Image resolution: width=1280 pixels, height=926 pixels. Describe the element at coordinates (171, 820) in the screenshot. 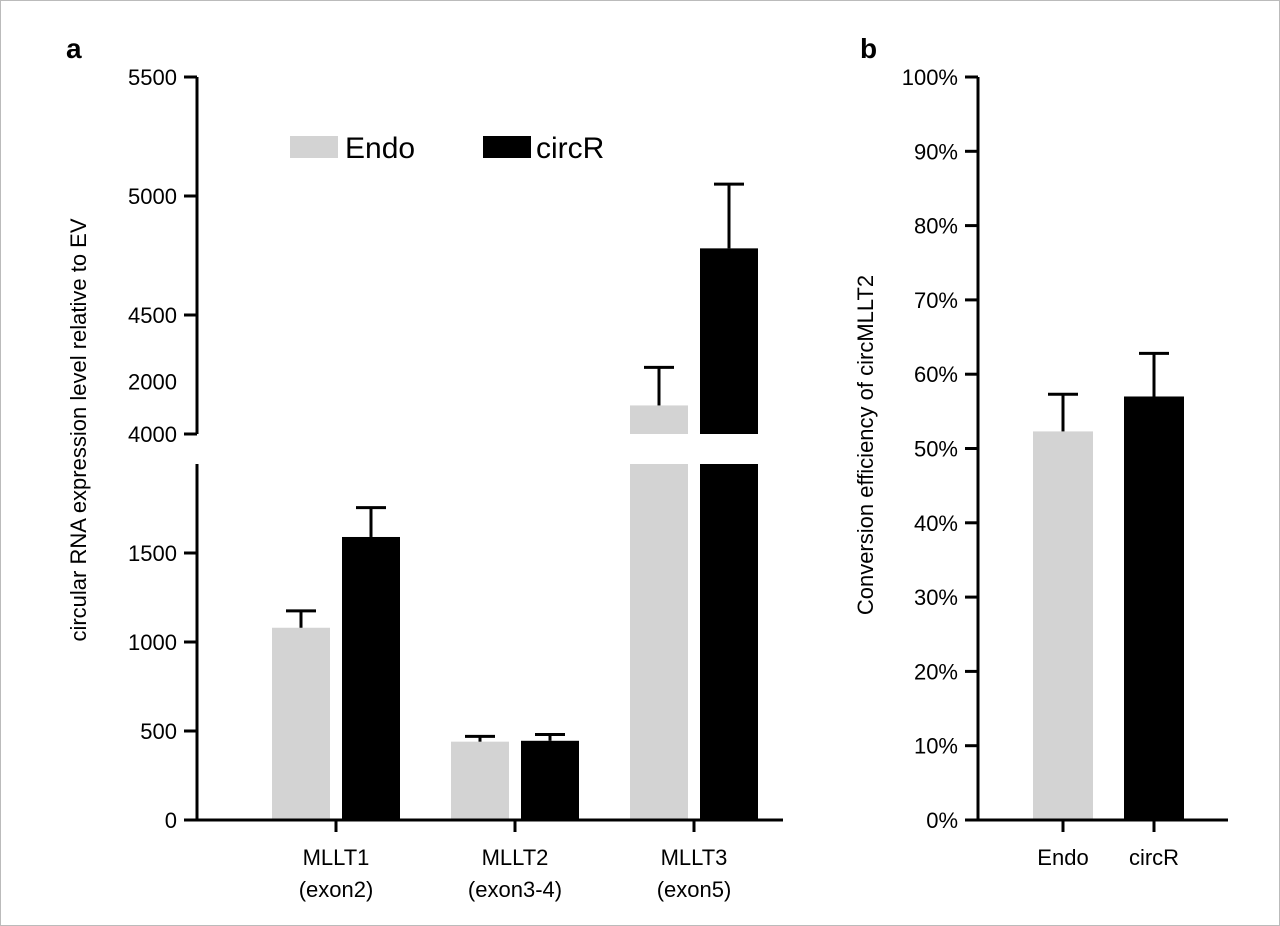

I see `y-tick-a-0: 0` at that location.